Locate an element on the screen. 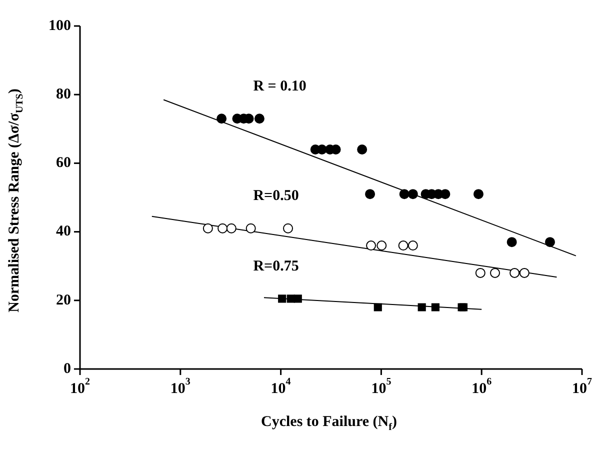 Image resolution: width=600 pixels, height=450 pixels. x-axis-title: Cycles to Failure (N$_{f}$) is located at coordinates (329, 423).